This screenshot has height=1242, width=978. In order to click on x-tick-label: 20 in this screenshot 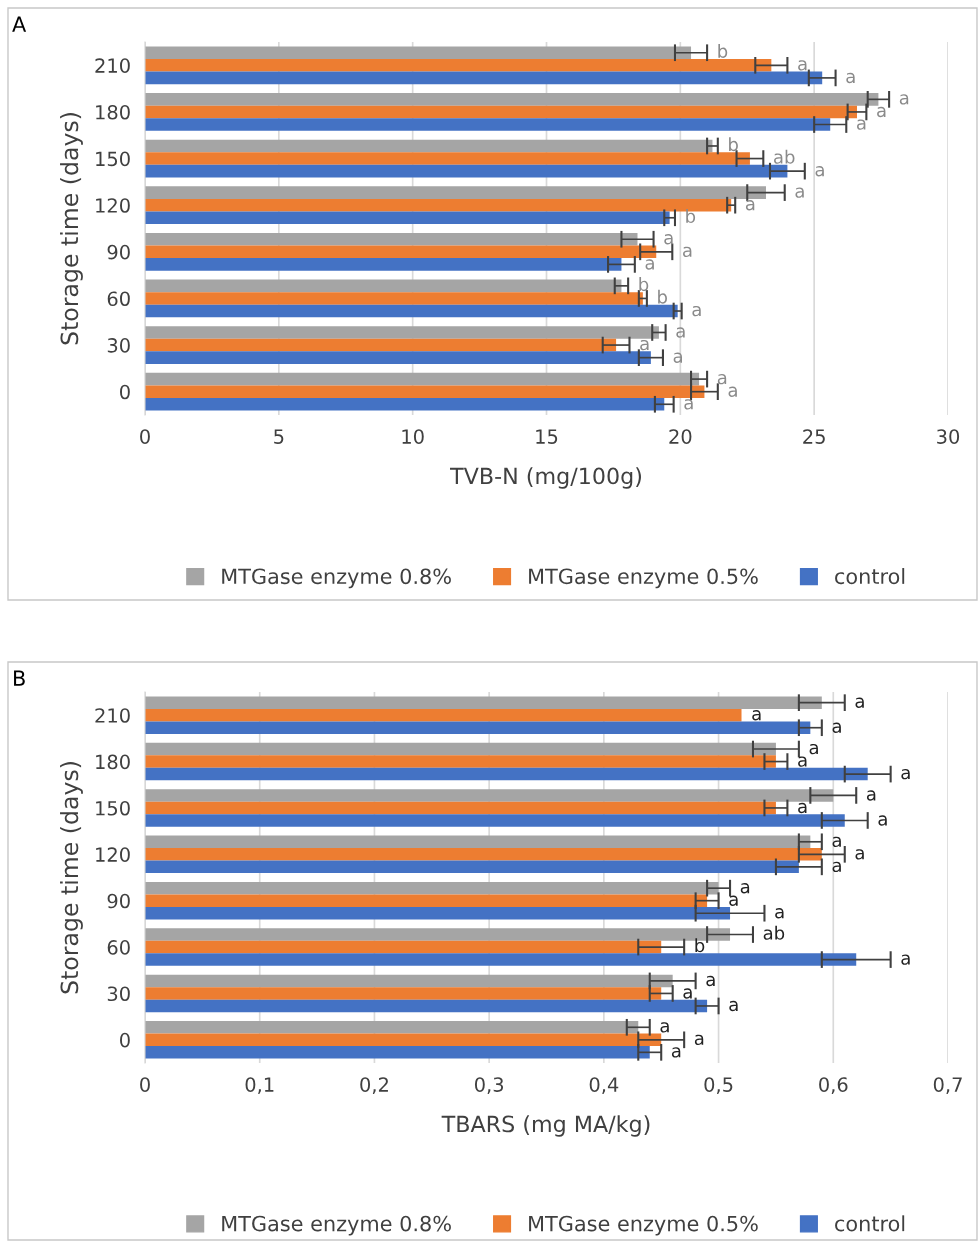, I will do `click(680, 436)`.